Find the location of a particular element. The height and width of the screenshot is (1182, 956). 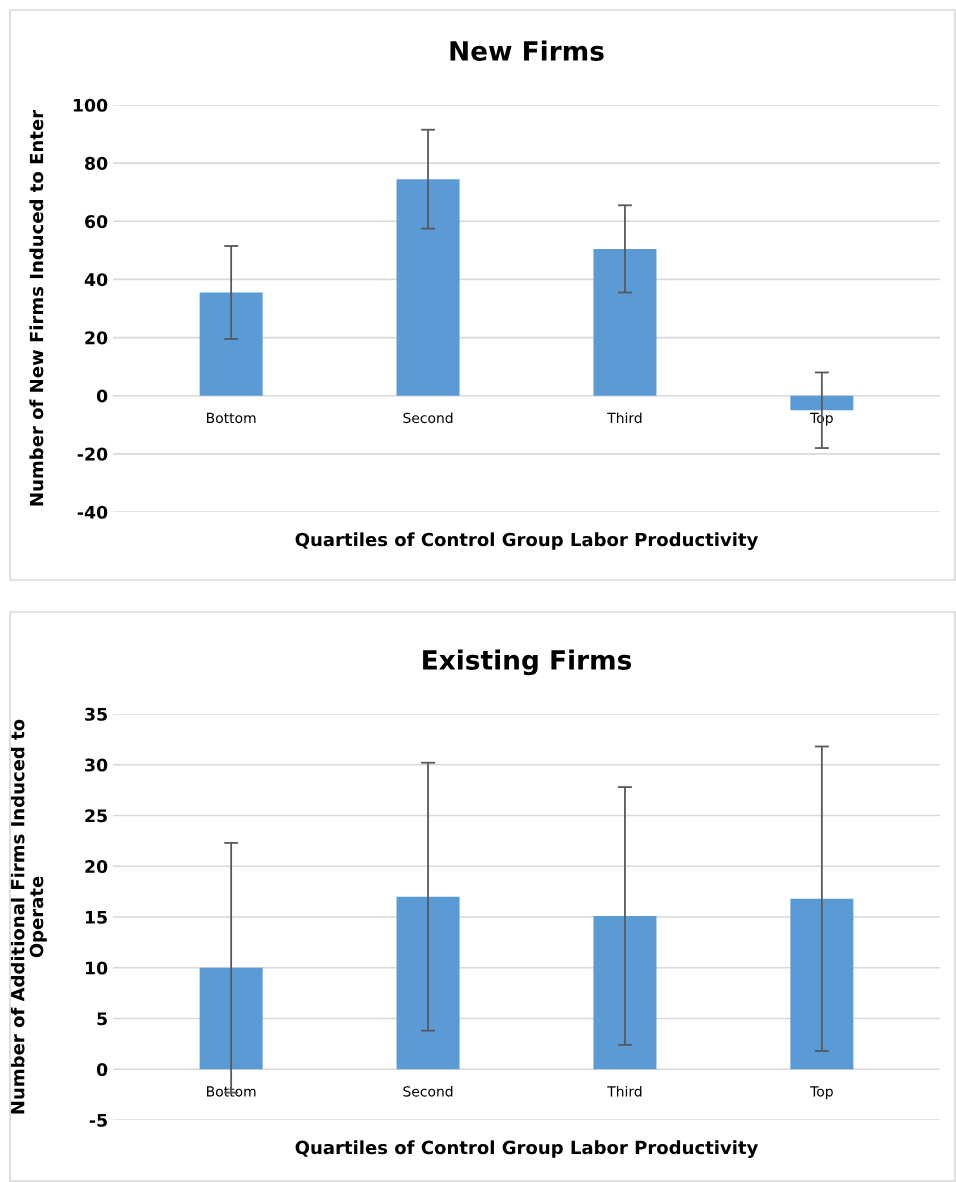

y-tick-label: -20 is located at coordinates (92, 454).